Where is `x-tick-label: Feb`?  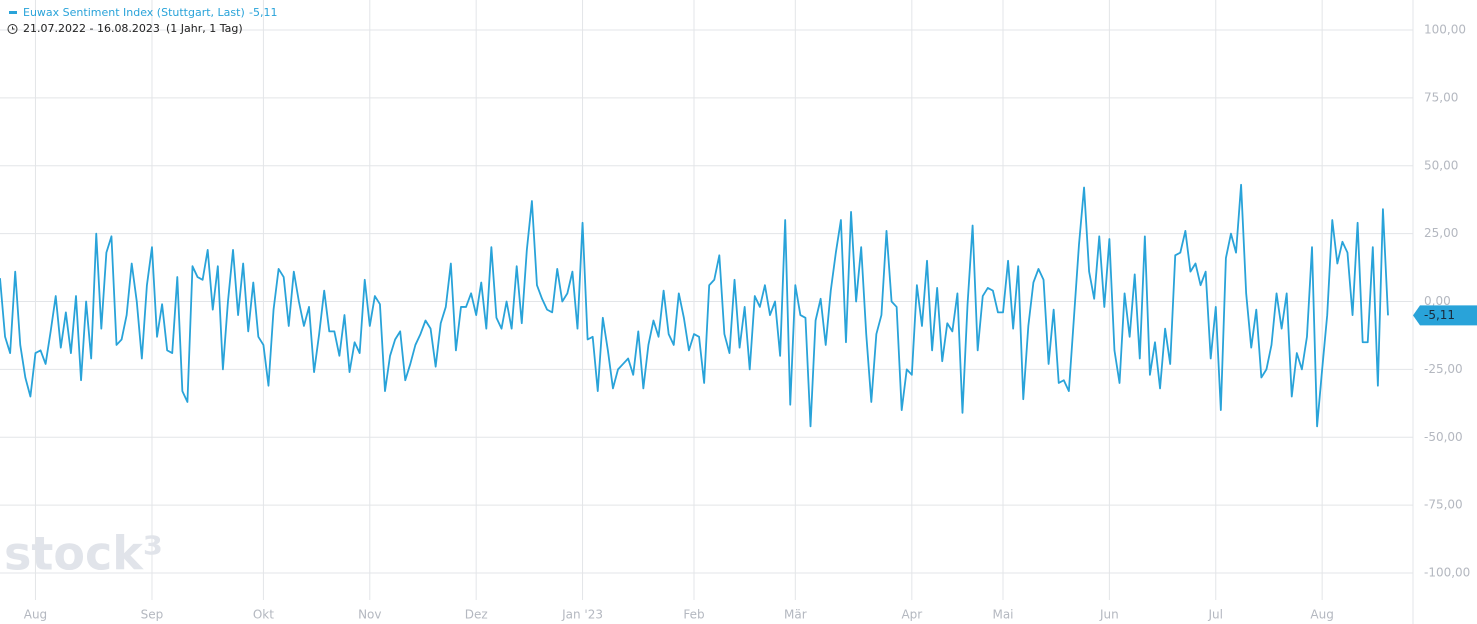
x-tick-label: Feb is located at coordinates (693, 615).